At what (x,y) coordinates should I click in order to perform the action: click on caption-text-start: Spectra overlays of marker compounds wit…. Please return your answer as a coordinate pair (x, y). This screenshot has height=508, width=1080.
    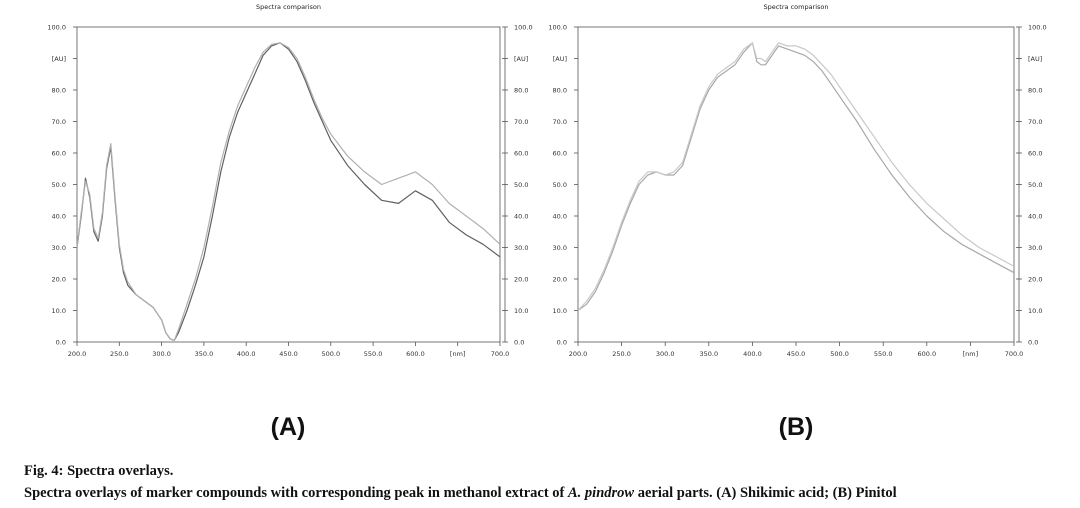
    Looking at the image, I should click on (296, 493).